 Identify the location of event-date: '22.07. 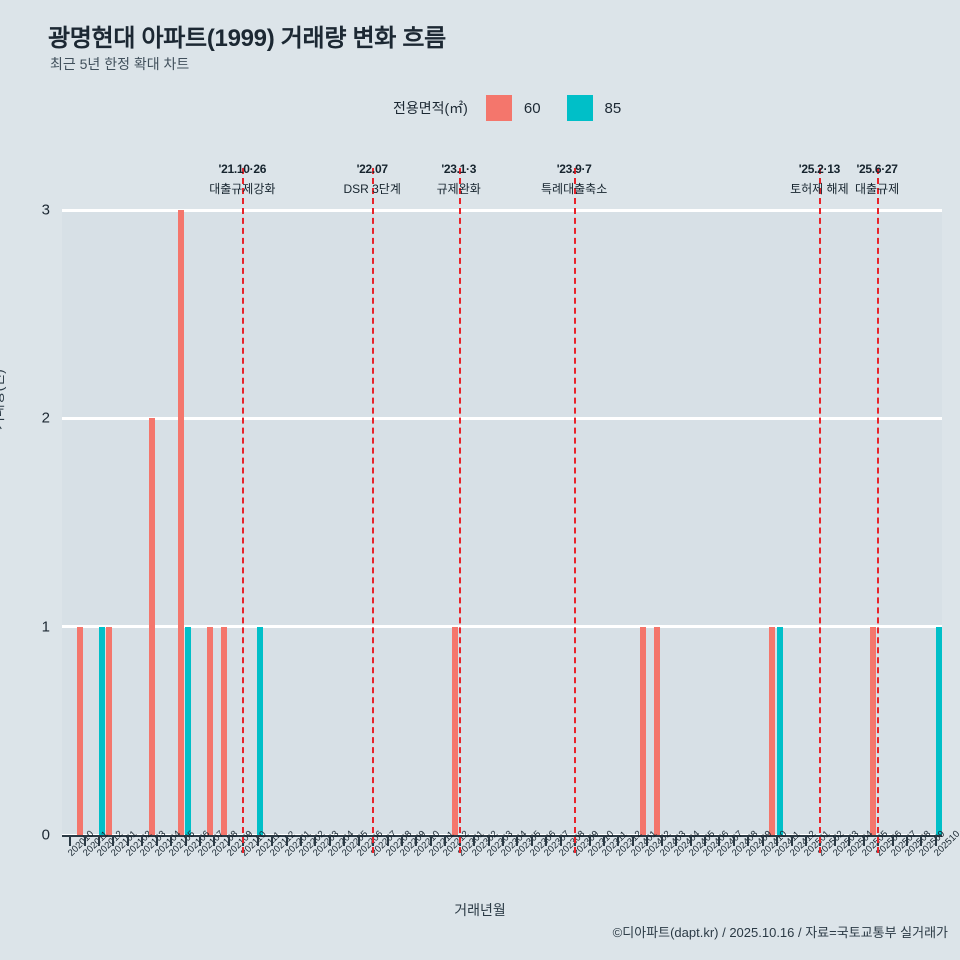
(372, 169).